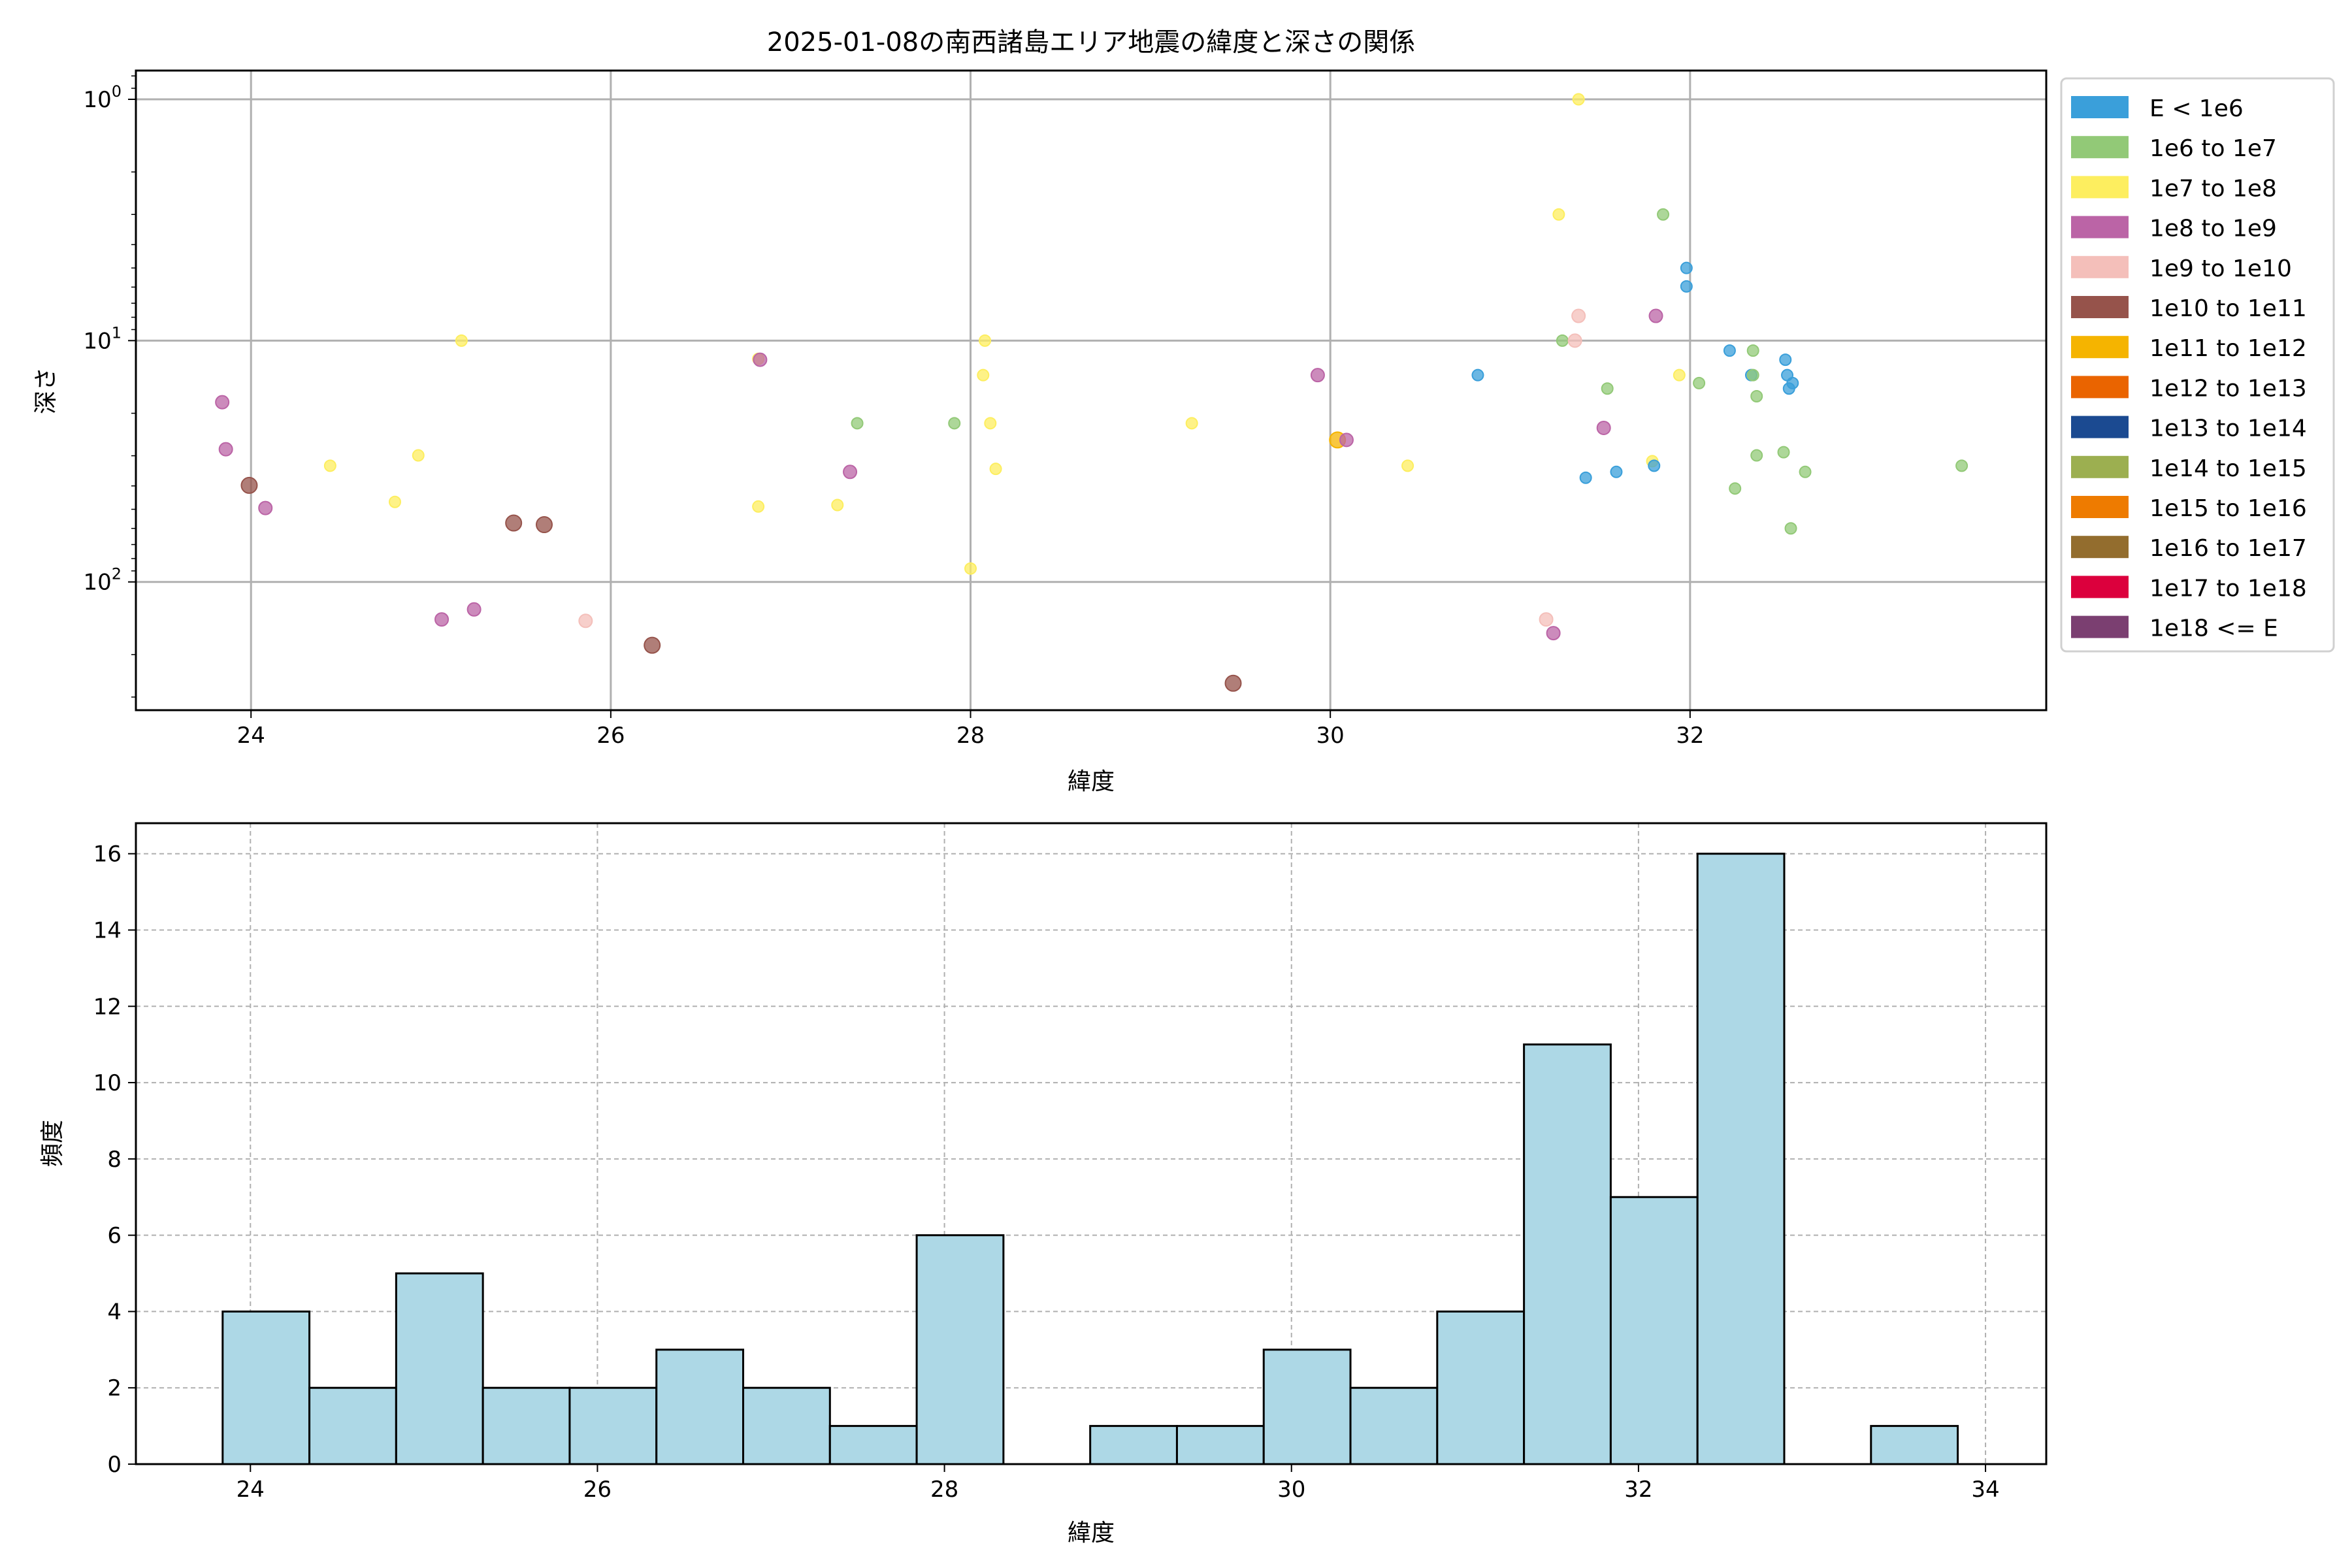 The image size is (2352, 1568). What do you see at coordinates (114, 1465) in the screenshot?
I see `y-tick-label: 0` at bounding box center [114, 1465].